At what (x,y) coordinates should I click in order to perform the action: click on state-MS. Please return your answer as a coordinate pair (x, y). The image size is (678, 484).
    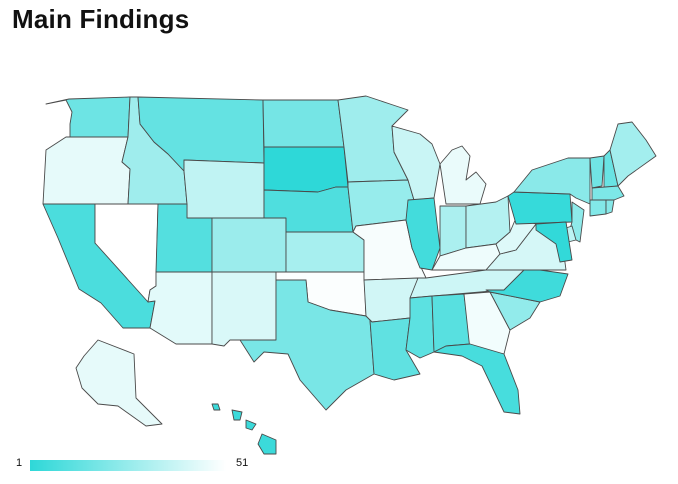
    Looking at the image, I should click on (420, 327).